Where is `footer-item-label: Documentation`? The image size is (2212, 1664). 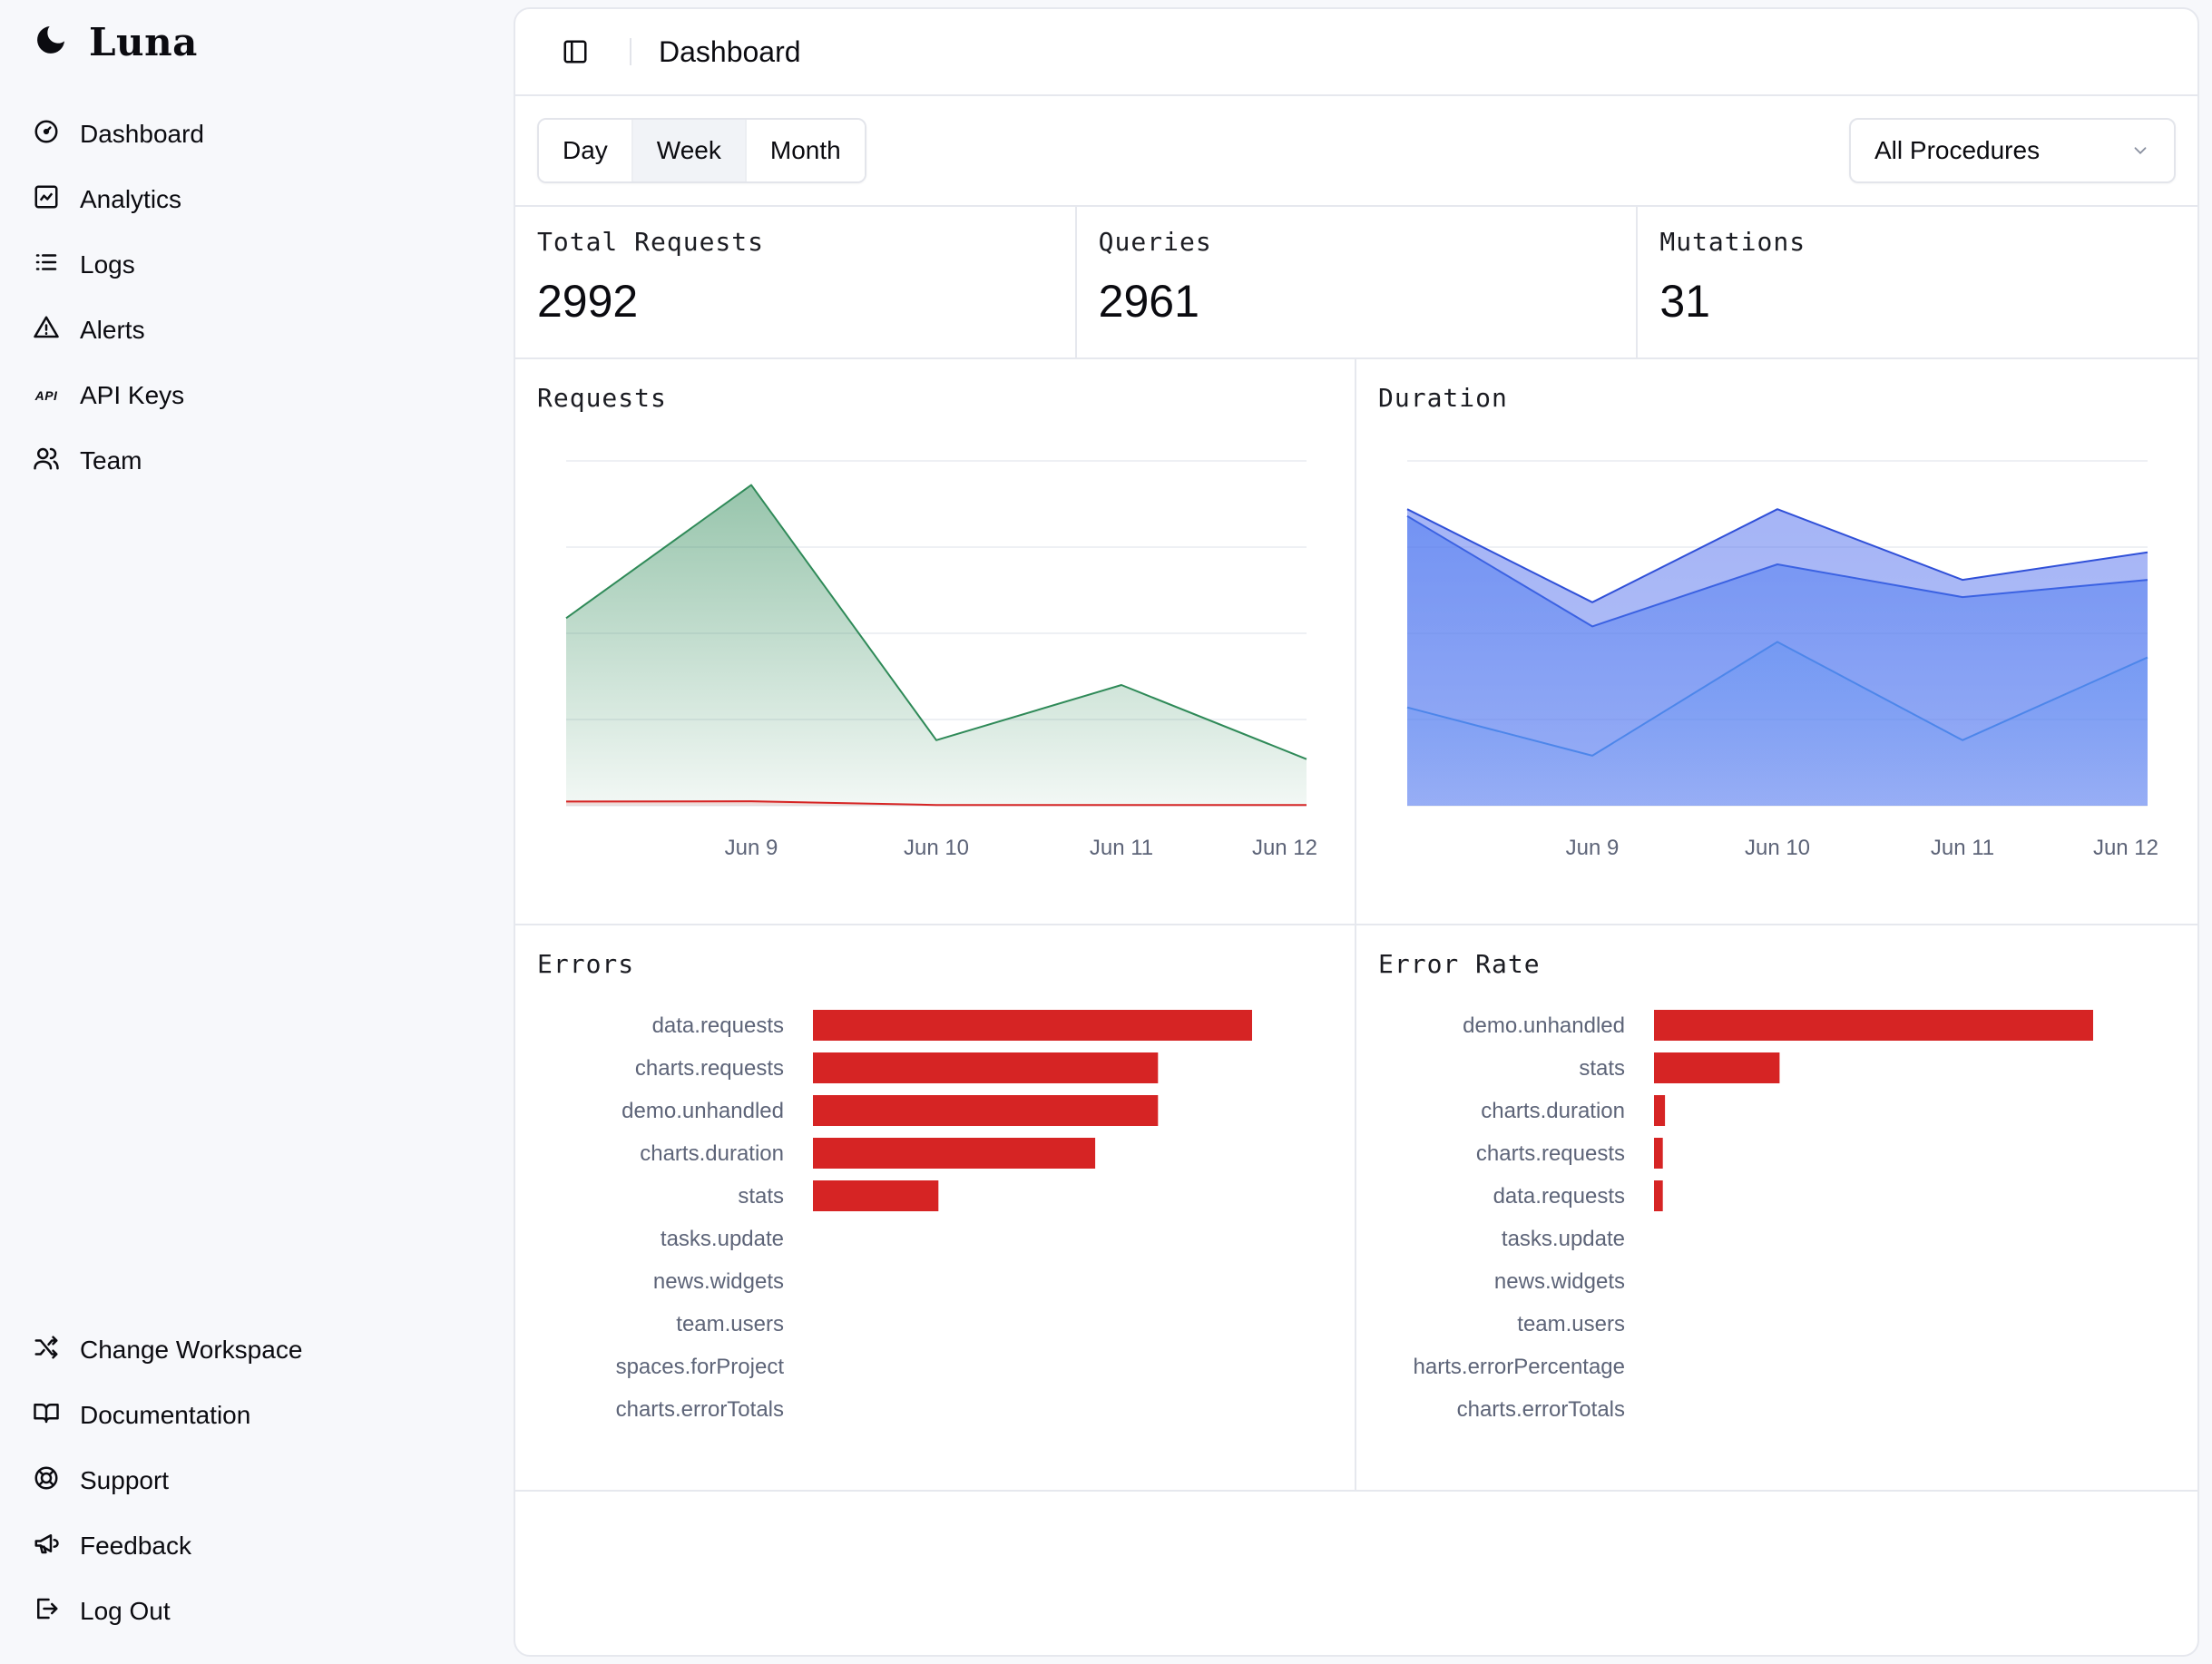
footer-item-label: Documentation is located at coordinates (165, 1415).